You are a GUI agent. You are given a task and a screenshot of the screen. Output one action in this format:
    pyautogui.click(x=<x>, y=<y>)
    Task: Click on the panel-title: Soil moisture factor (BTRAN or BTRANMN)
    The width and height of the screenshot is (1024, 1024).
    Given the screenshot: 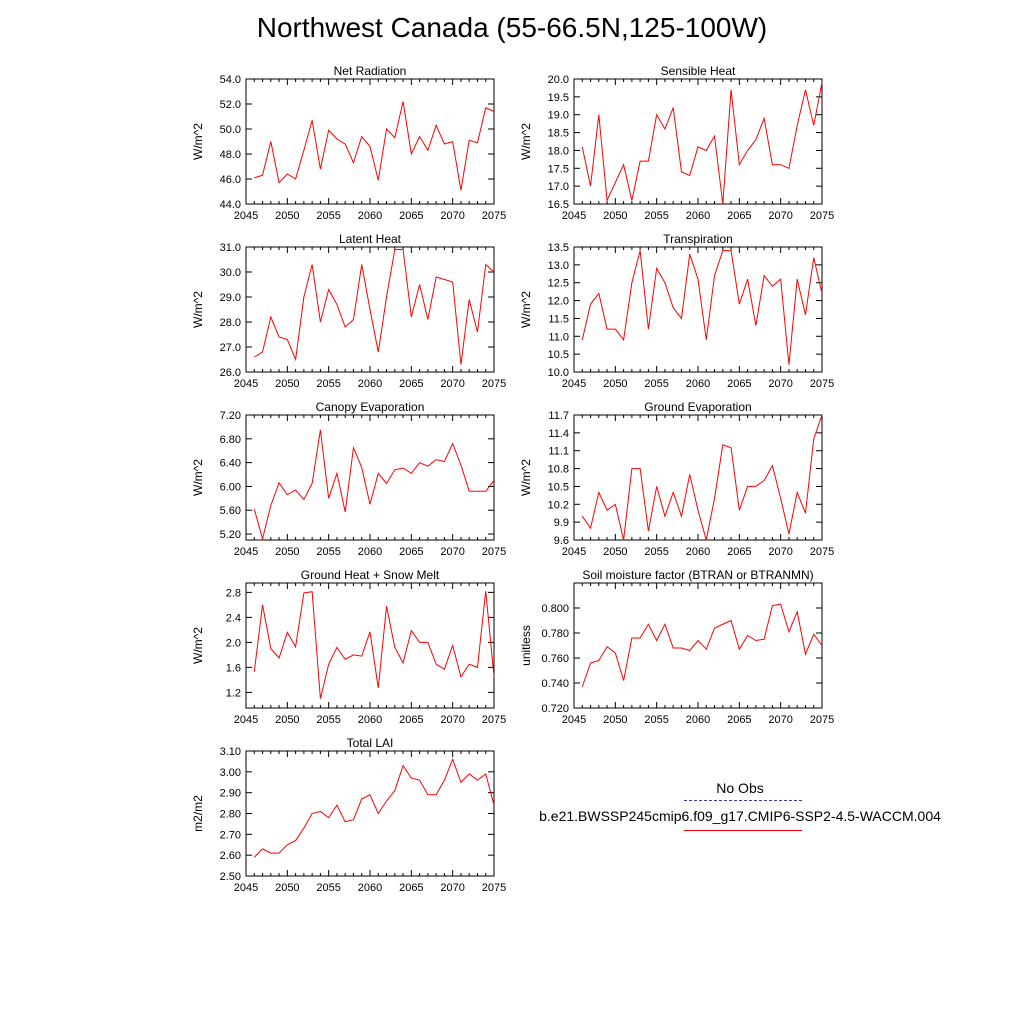 What is the action you would take?
    pyautogui.click(x=697, y=575)
    